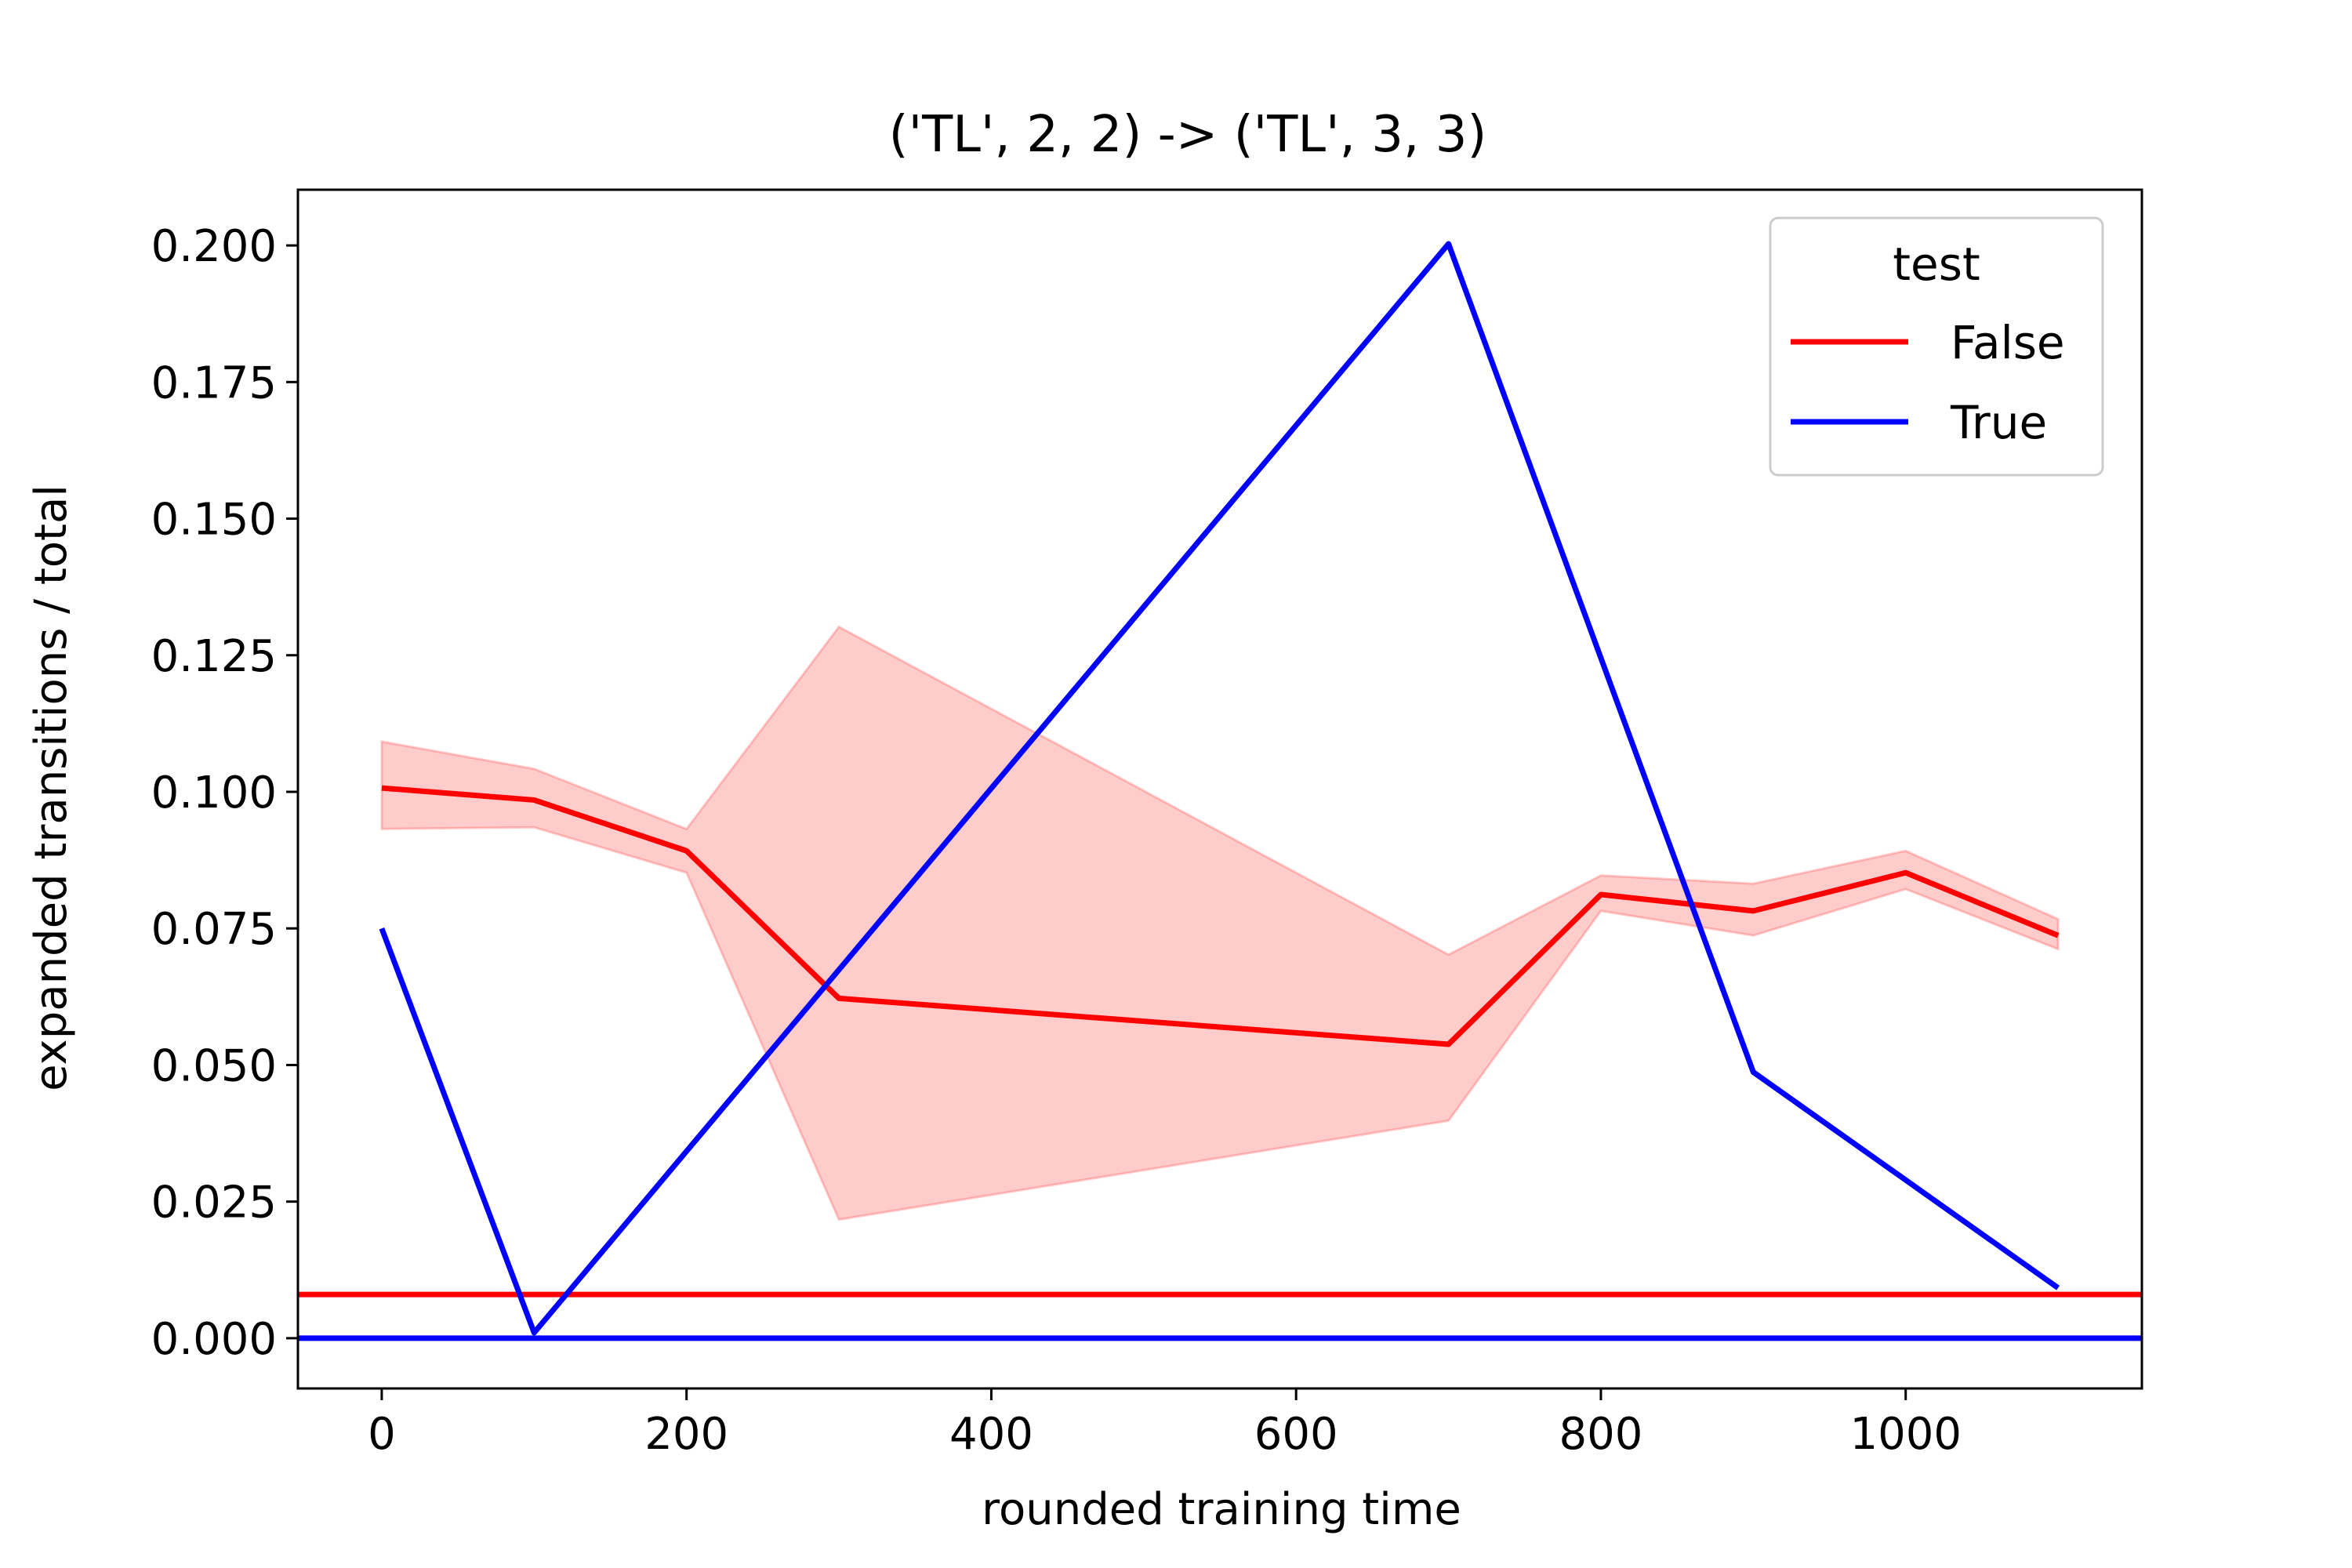  Describe the element at coordinates (1188, 135) in the screenshot. I see `chart-title: ('TL', 2, 2) -> ('TL', 3, 3)` at that location.